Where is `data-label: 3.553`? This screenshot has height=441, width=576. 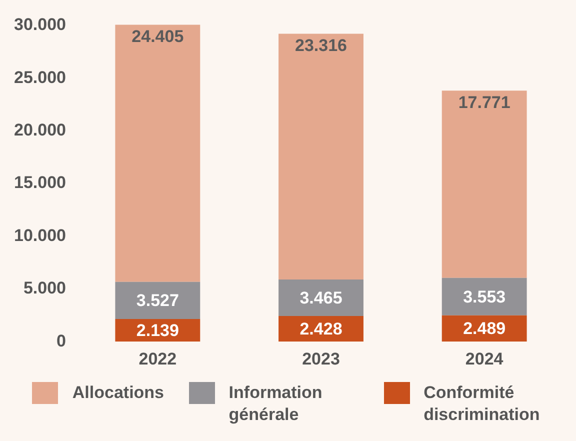 data-label: 3.553 is located at coordinates (484, 296).